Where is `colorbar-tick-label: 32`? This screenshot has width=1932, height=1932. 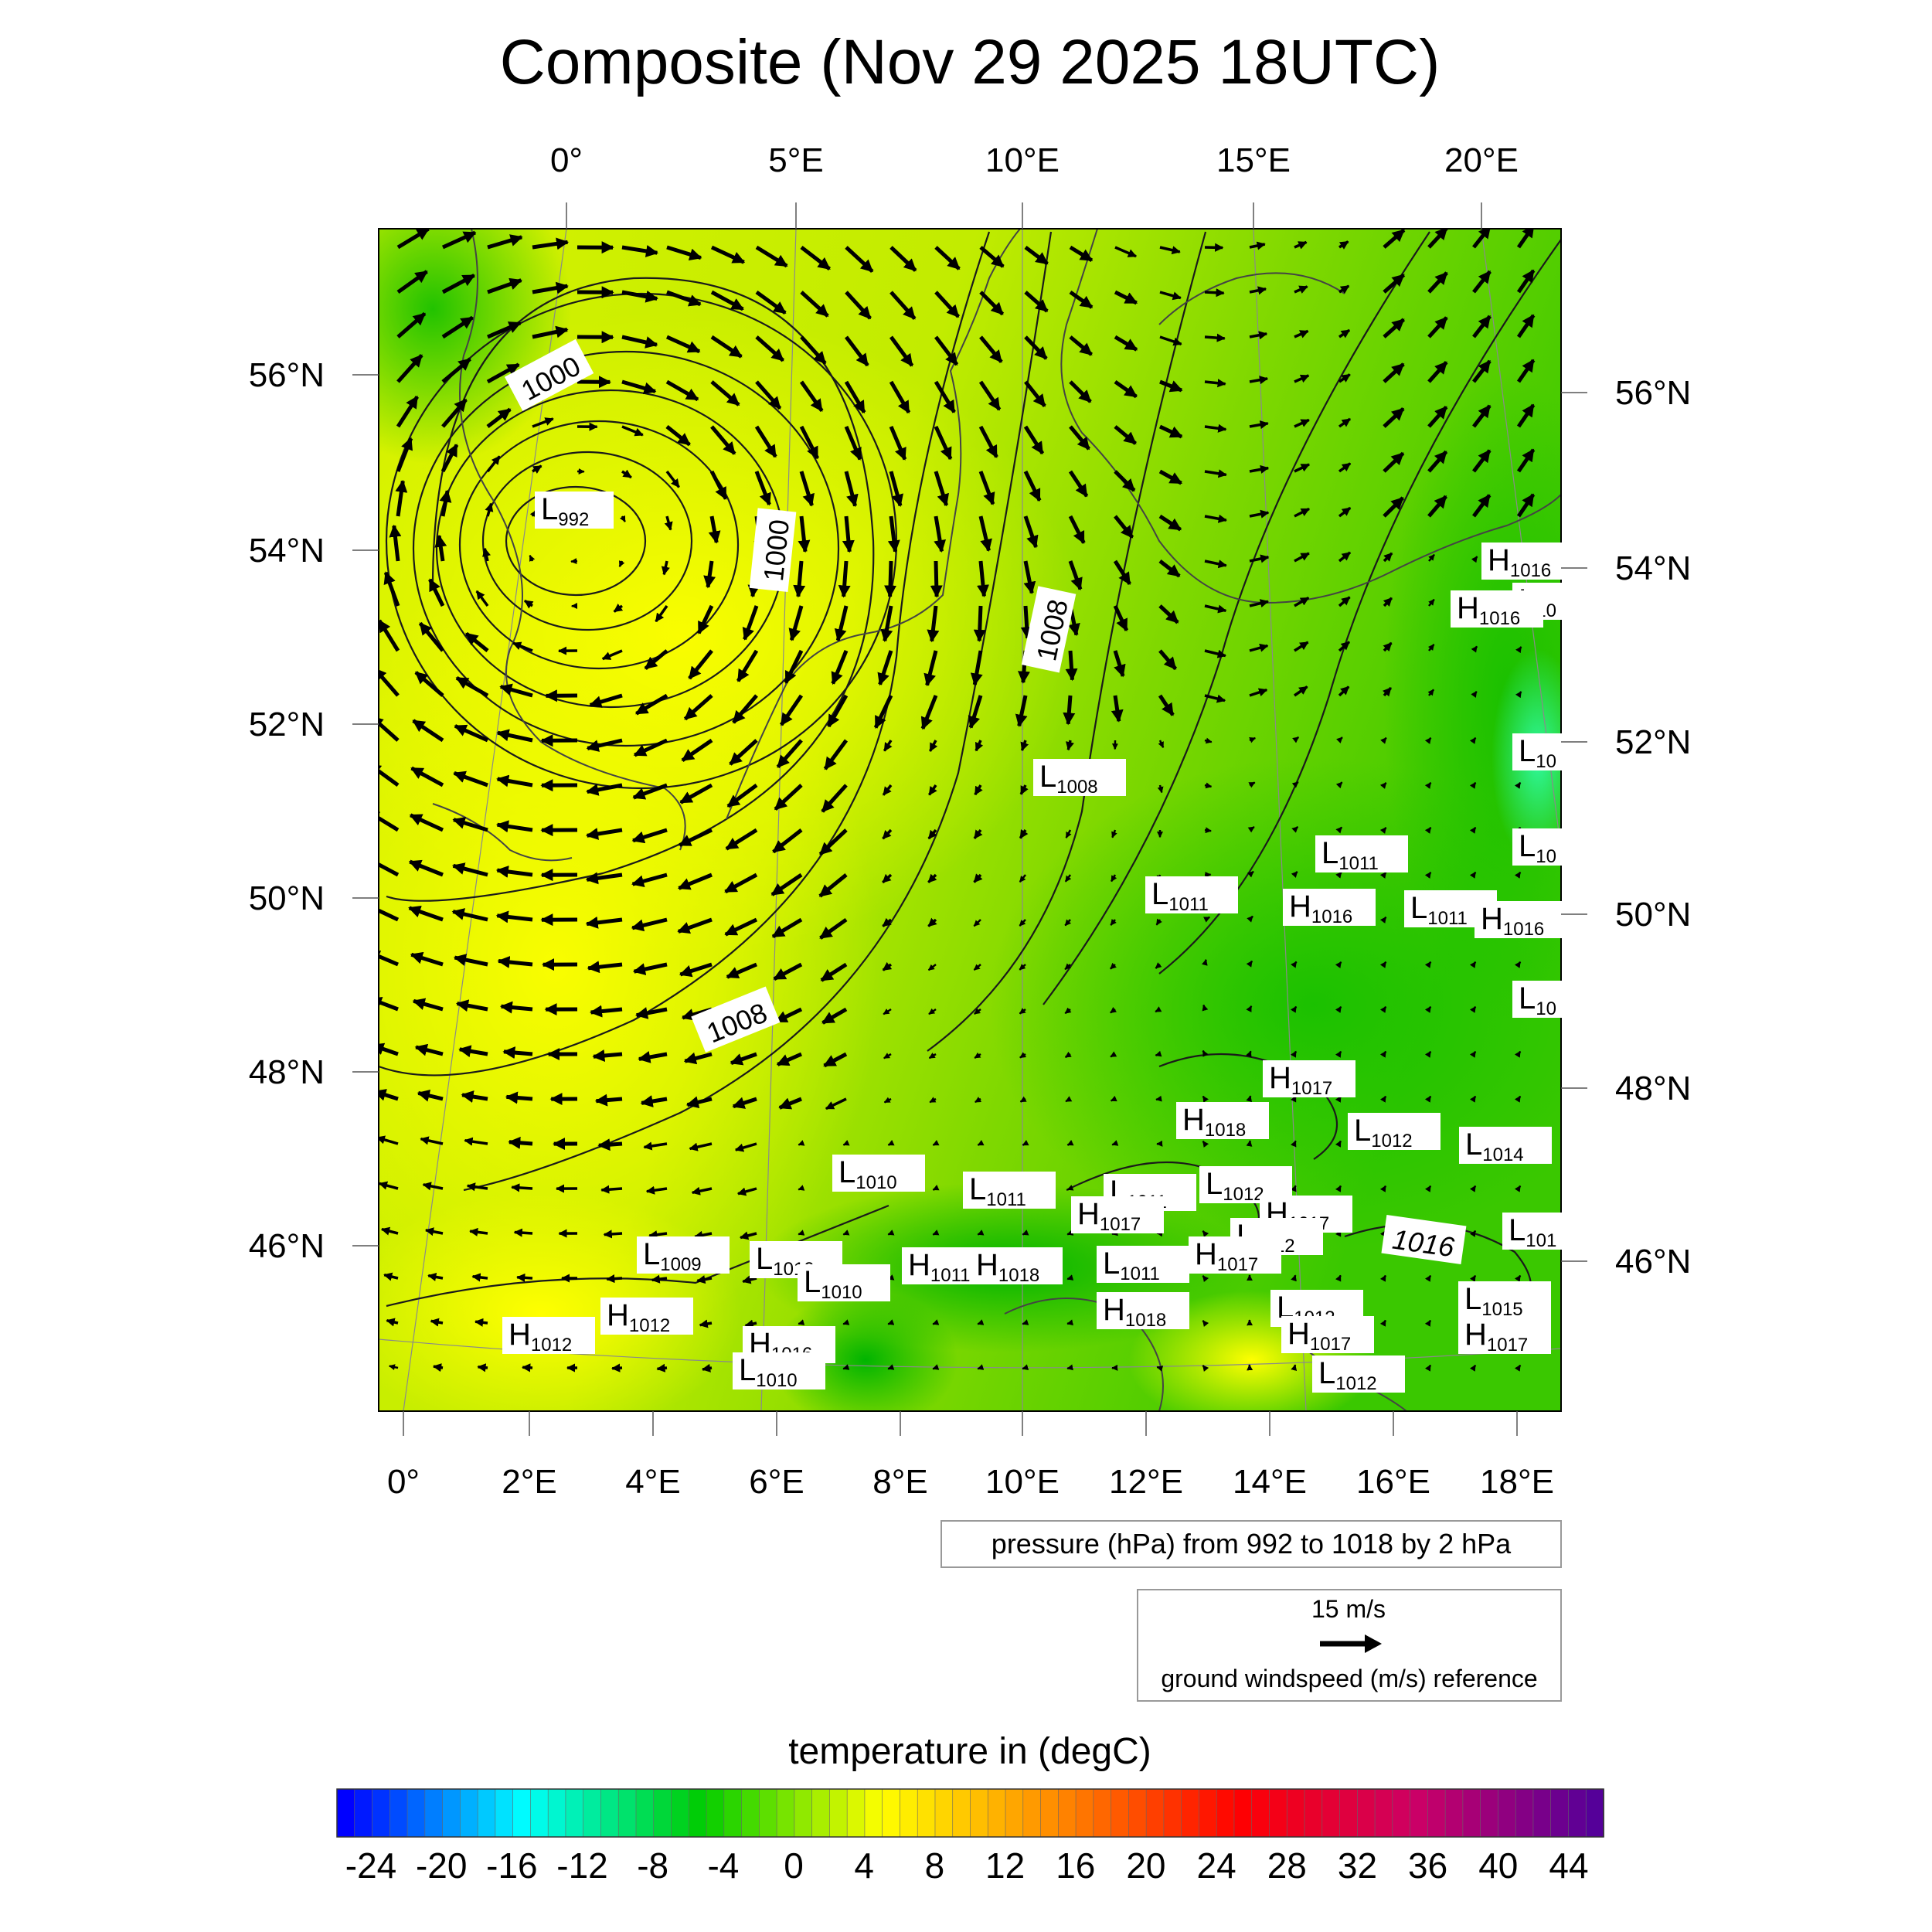 colorbar-tick-label: 32 is located at coordinates (1357, 1866).